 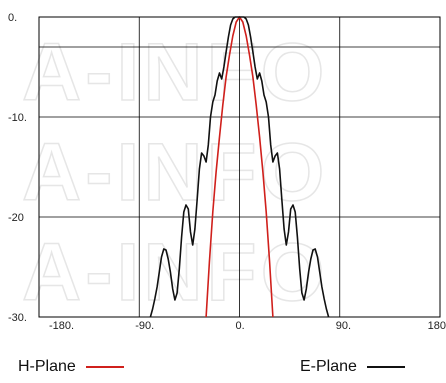 I want to click on legend-swatch-e-plane, so click(x=385, y=367).